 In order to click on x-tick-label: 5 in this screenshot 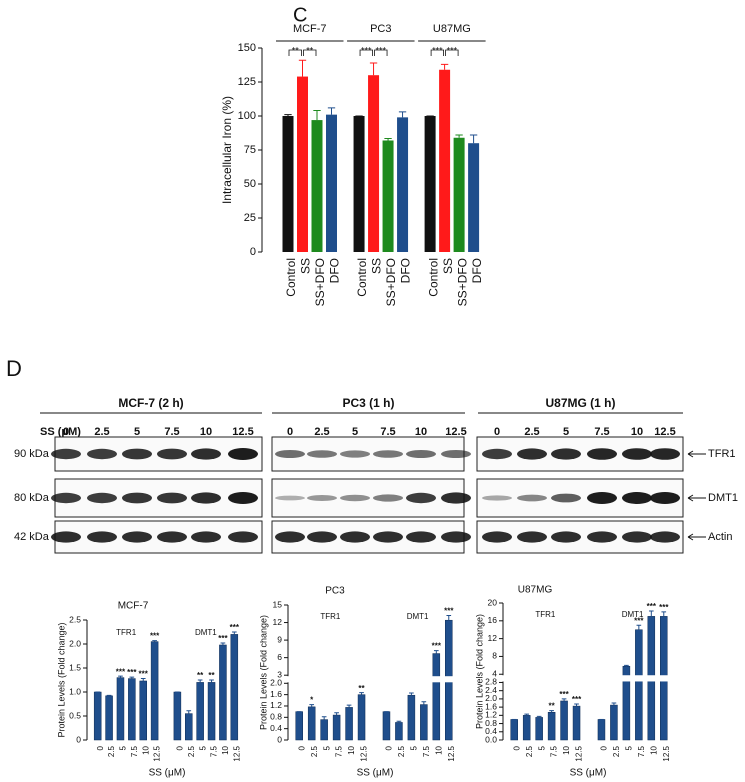, I will do `click(123, 747)`.